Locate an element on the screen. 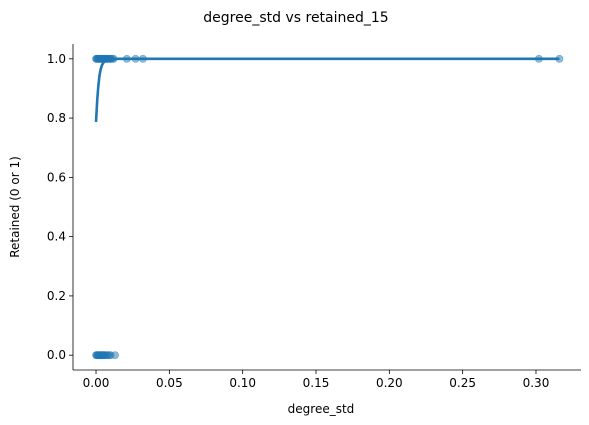 This screenshot has width=589, height=425. x-tick-label: 0.10 is located at coordinates (242, 383).